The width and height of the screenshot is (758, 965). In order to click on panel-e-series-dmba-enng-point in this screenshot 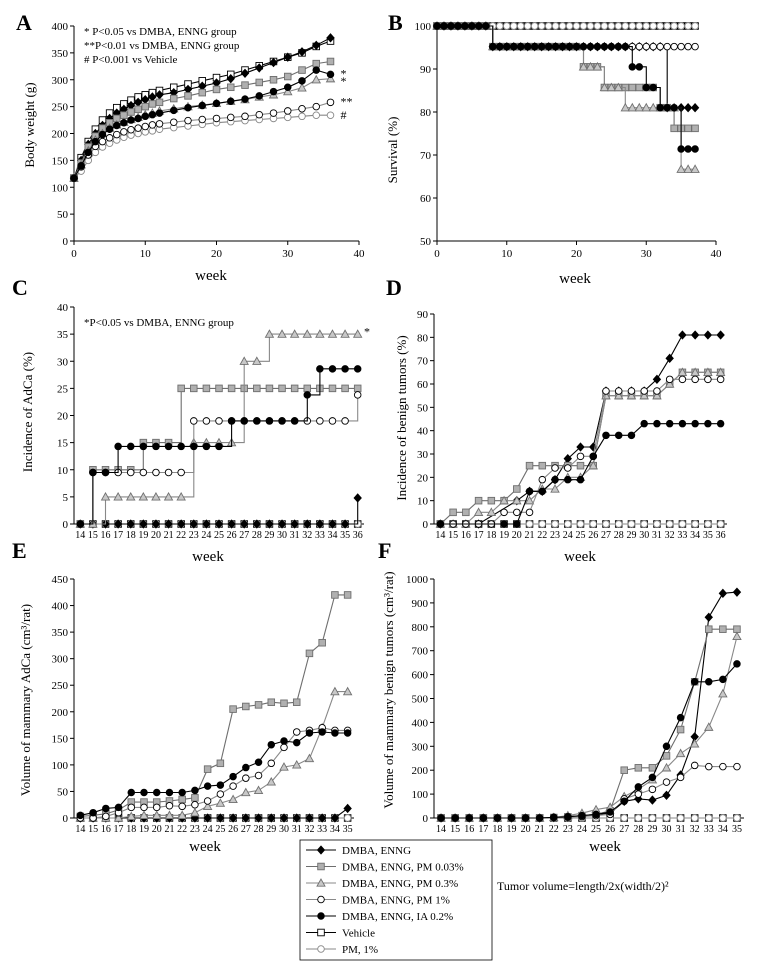, I will do `click(271, 818)`.